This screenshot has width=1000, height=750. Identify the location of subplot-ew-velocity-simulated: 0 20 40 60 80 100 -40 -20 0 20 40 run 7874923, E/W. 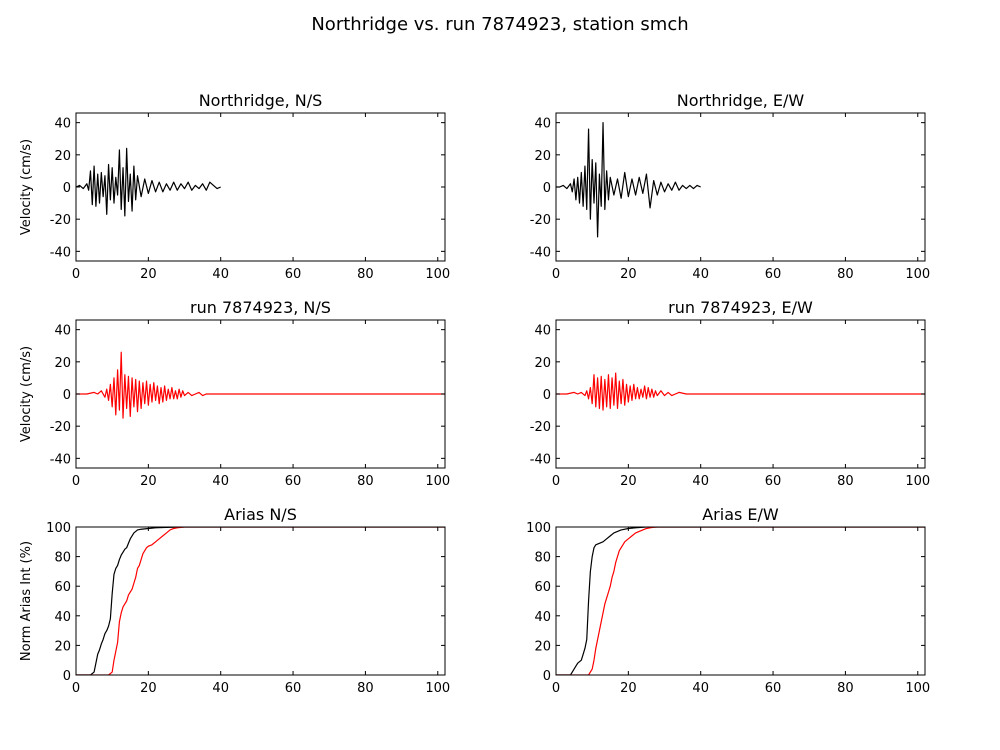
(730, 393).